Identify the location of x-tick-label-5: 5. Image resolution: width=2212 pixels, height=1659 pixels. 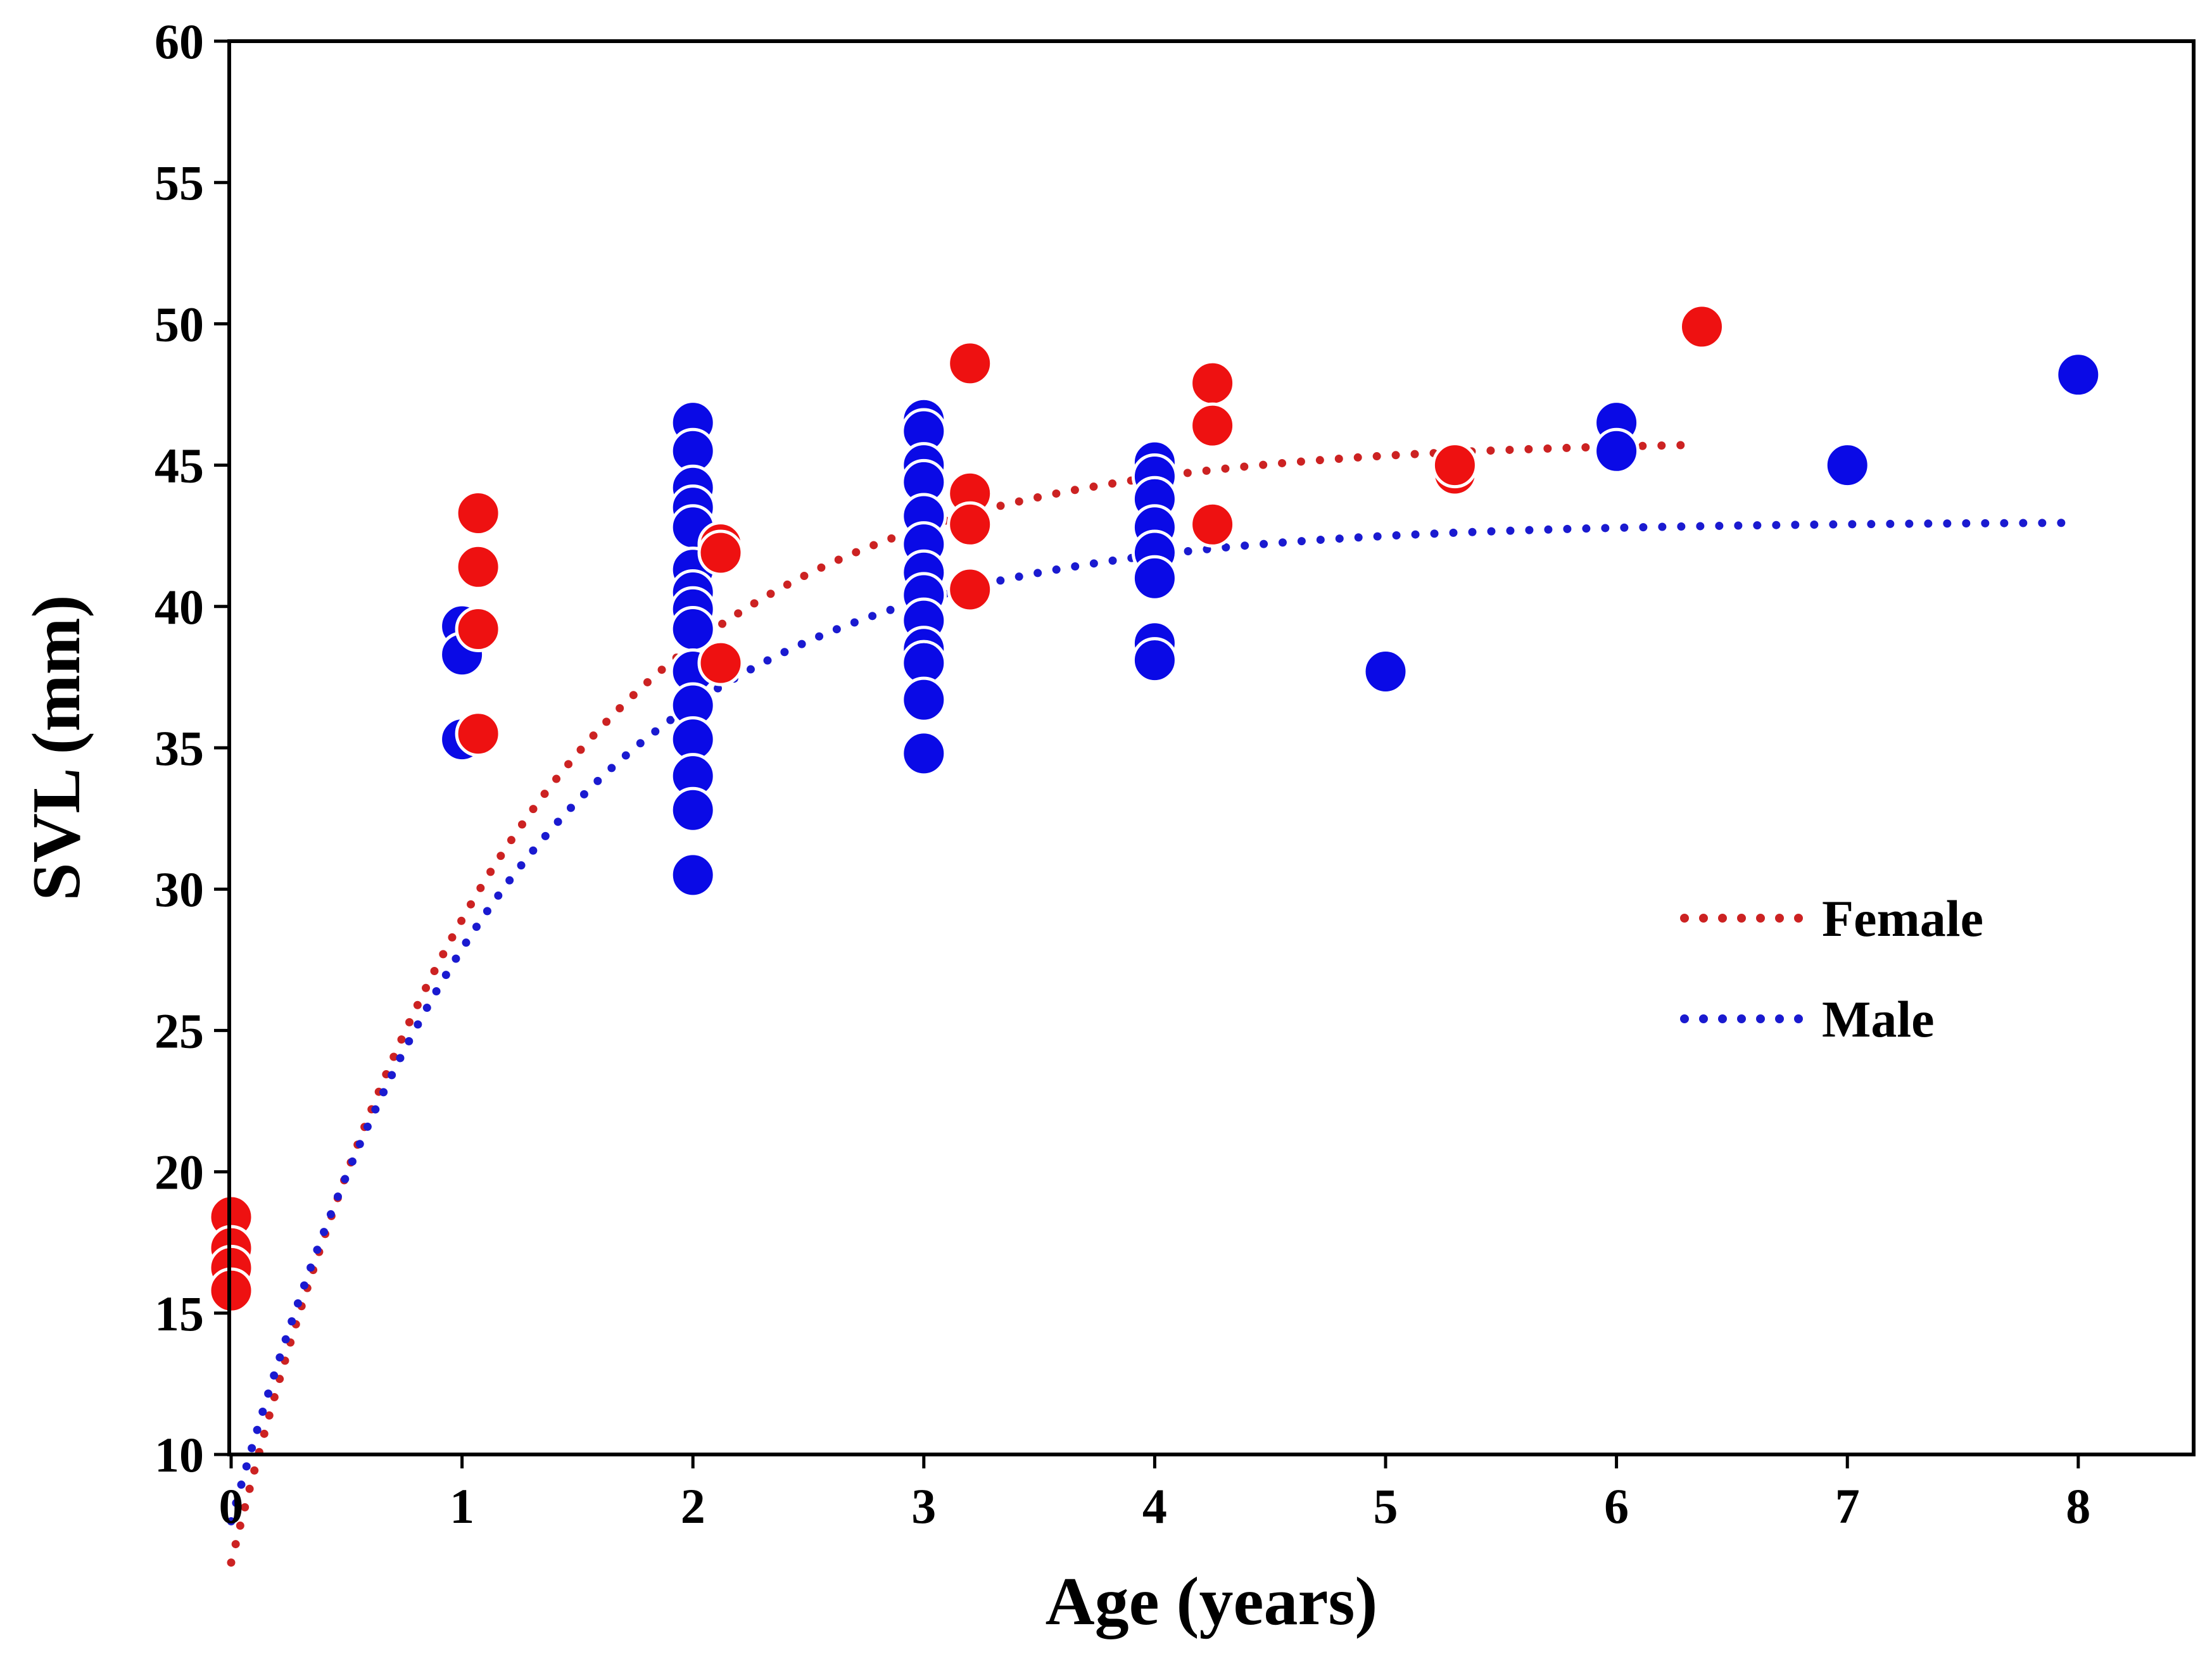
(1386, 1506).